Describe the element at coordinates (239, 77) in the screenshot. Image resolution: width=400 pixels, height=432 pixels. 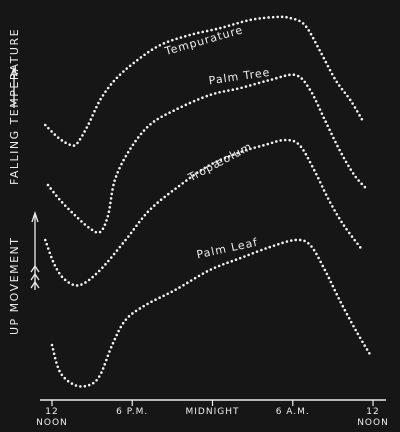
I see `series-label: Palm Tree` at that location.